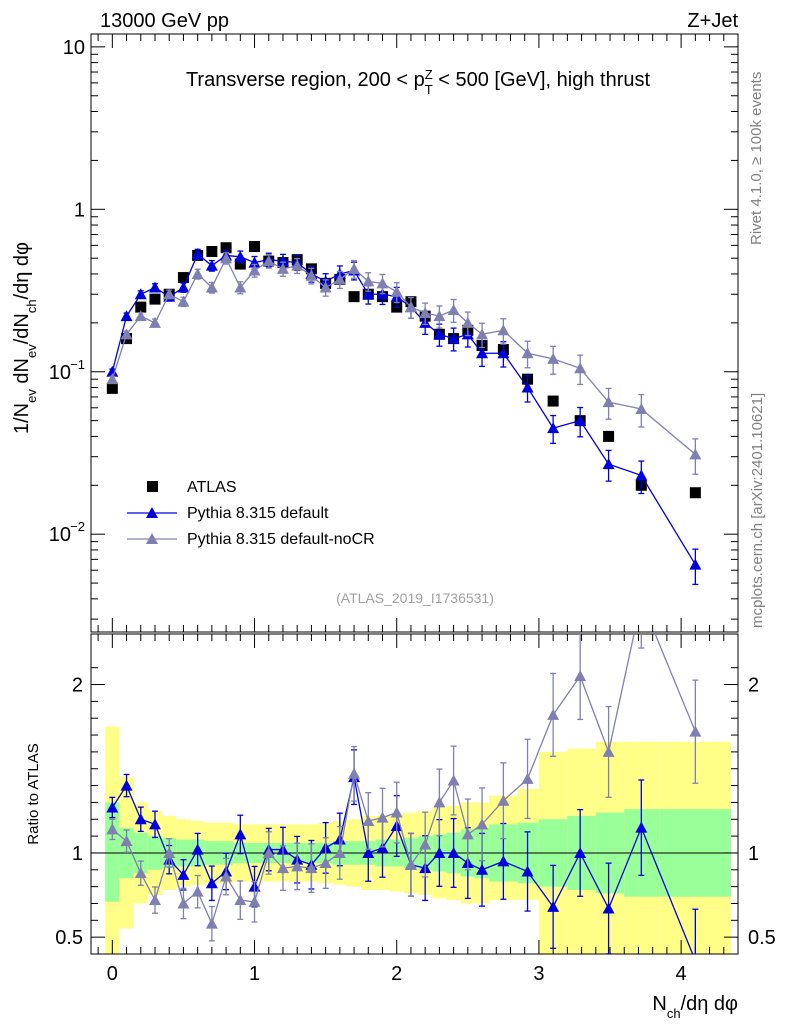  What do you see at coordinates (152, 512) in the screenshot?
I see `legend-marker-default` at bounding box center [152, 512].